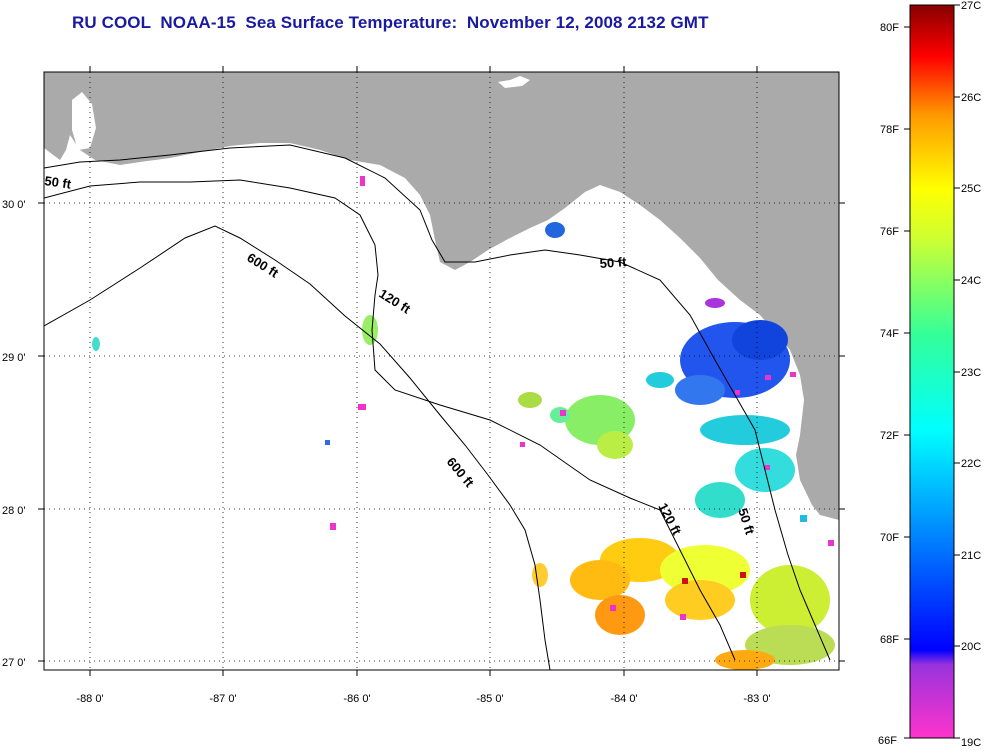 This screenshot has width=992, height=754. What do you see at coordinates (971, 373) in the screenshot?
I see `colorbar-c-label: 23C` at bounding box center [971, 373].